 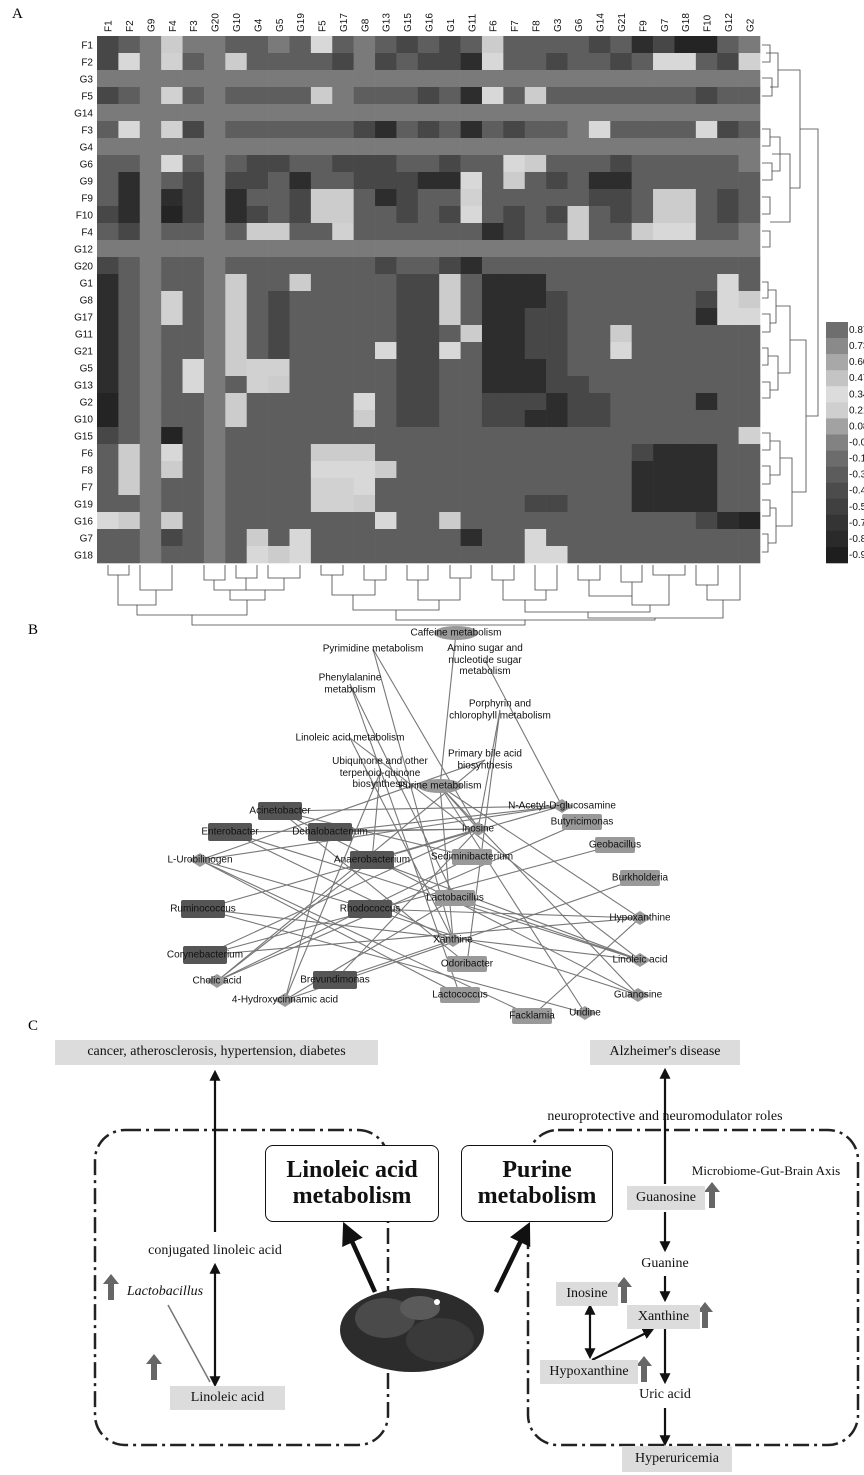 I want to click on column-label: F10, so click(x=708, y=23).